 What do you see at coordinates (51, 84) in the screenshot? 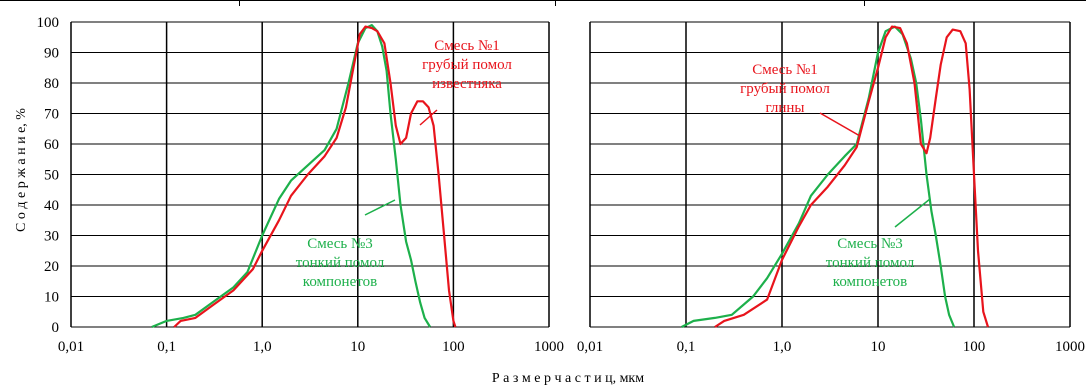
I see `y-tick-label: 80` at bounding box center [51, 84].